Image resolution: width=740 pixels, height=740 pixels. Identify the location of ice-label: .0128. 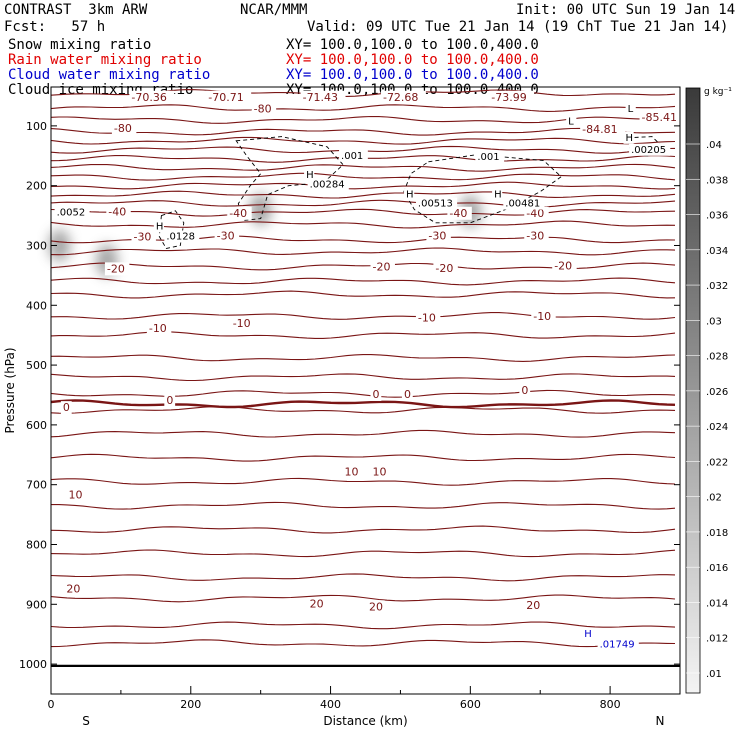
(180, 236).